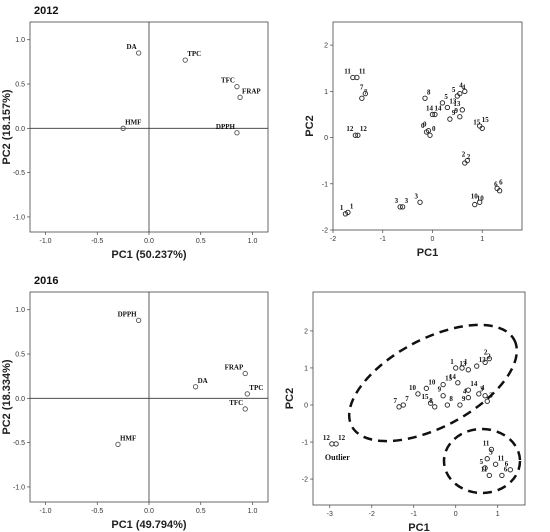 The height and width of the screenshot is (532, 550). Describe the element at coordinates (20, 40) in the screenshot. I see `y-tick-label: 1.0` at that location.